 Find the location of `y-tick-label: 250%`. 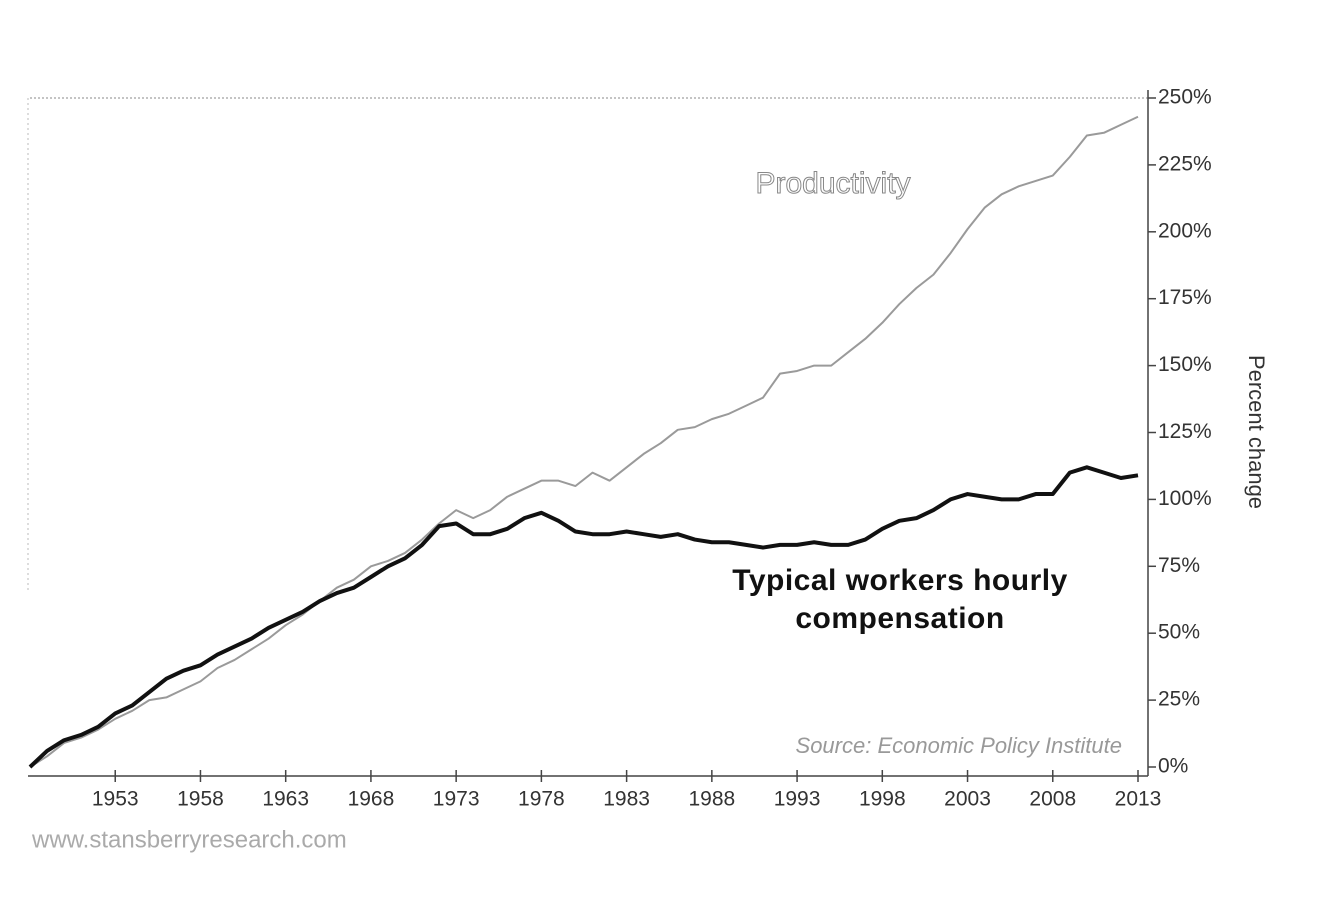

y-tick-label: 250% is located at coordinates (1185, 97).